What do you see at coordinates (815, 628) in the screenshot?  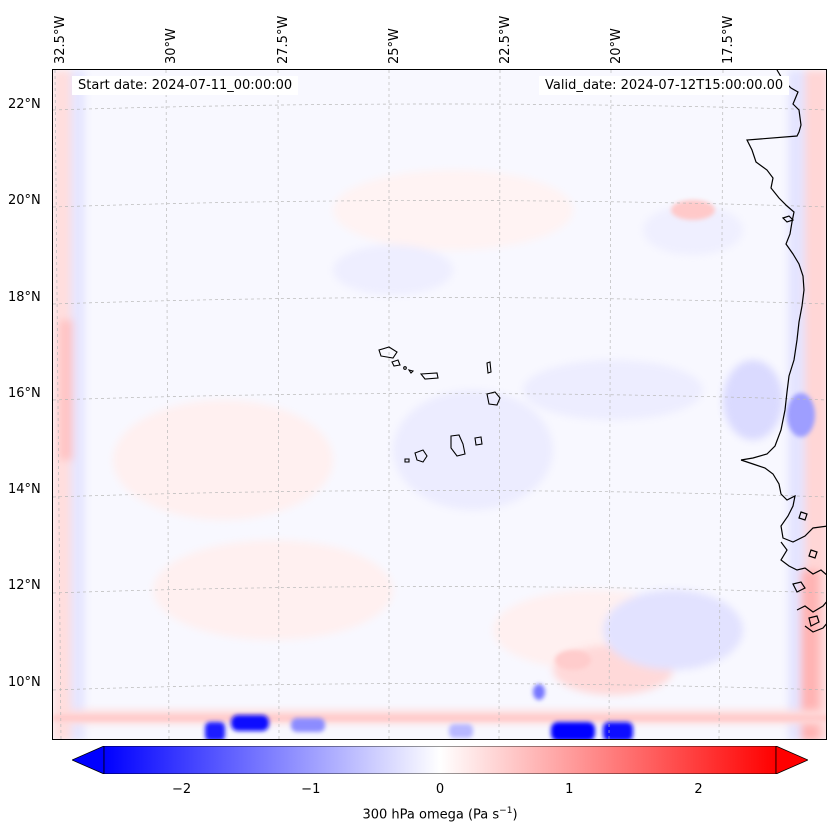 I see `coastline-sierra-leone` at bounding box center [815, 628].